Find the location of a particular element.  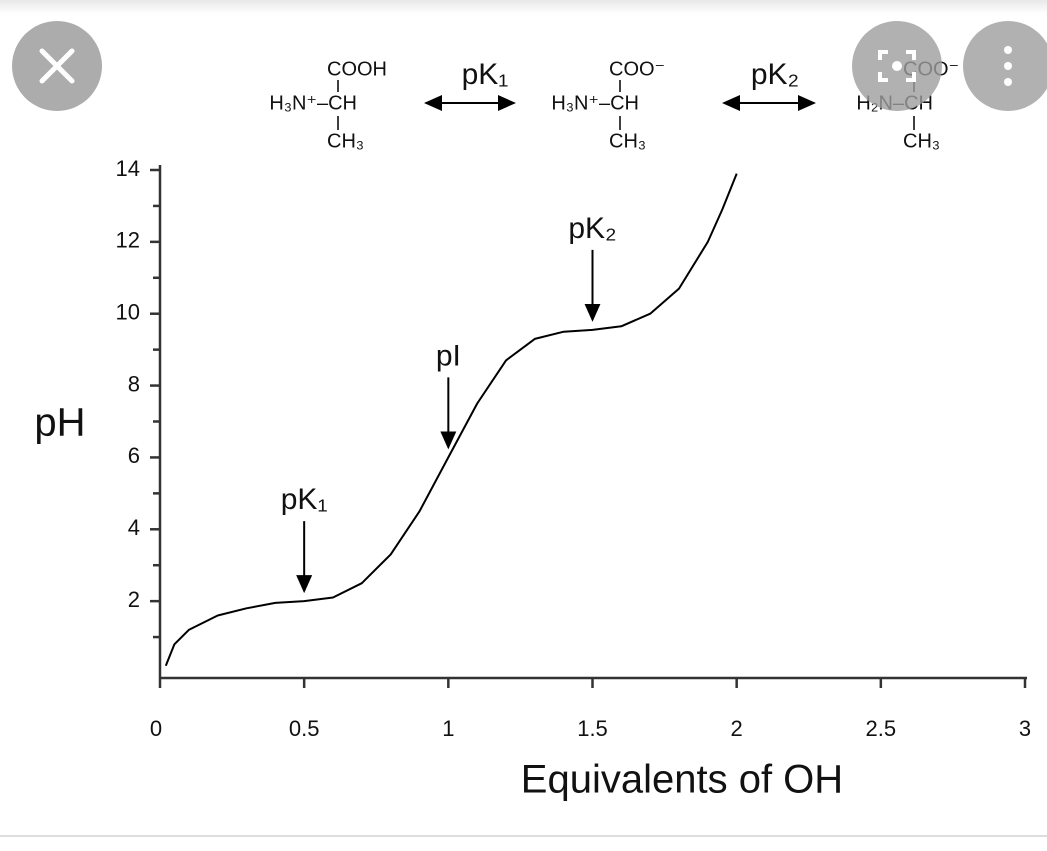

y-tick-label: 10 is located at coordinates (128, 312).